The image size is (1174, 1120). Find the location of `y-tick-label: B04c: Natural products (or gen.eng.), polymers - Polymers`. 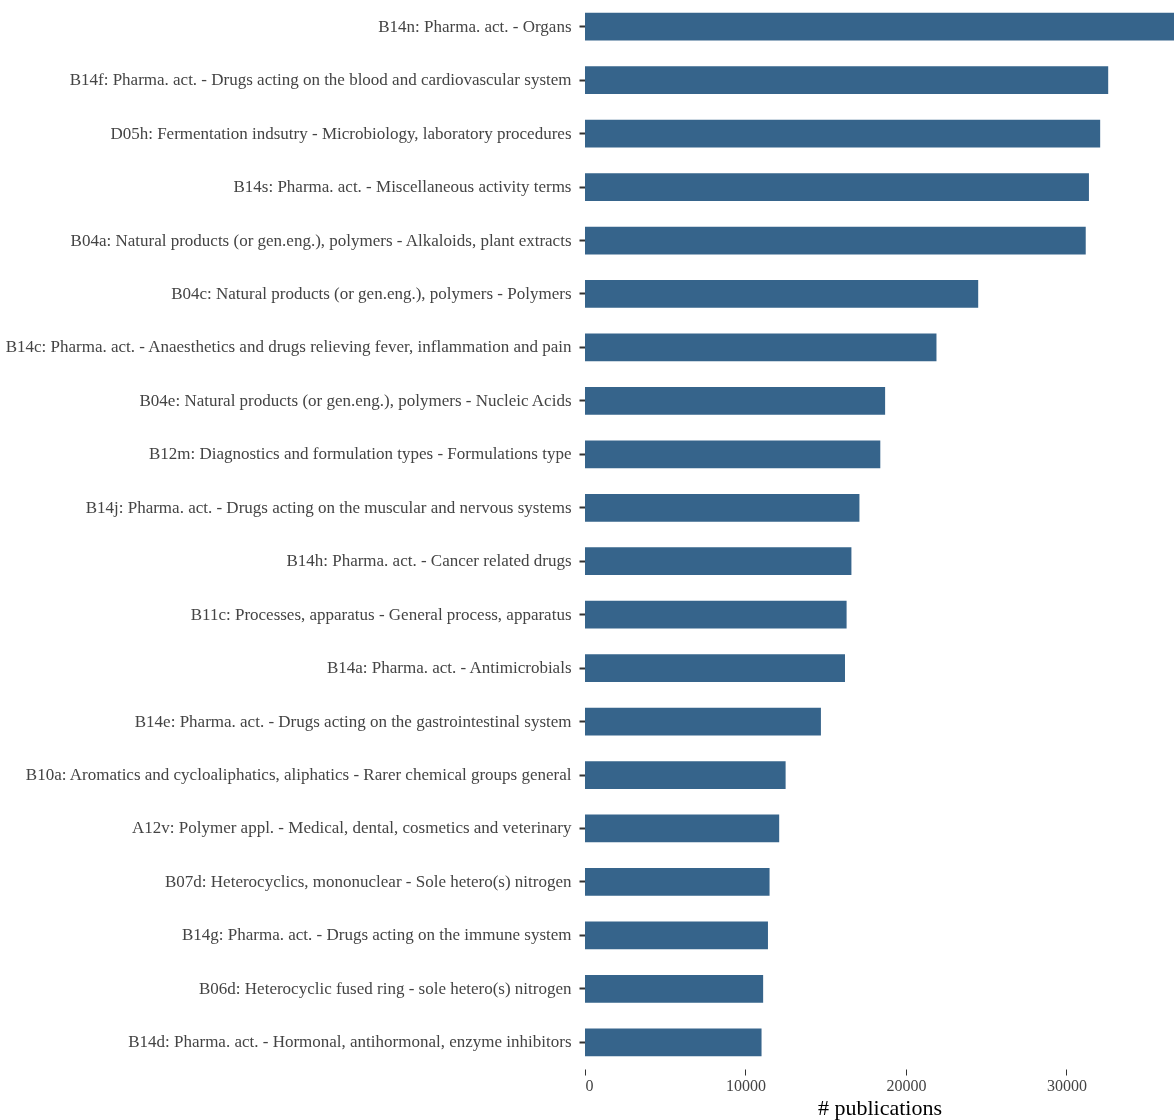

y-tick-label: B04c: Natural products (or gen.eng.), polymers - Polymers is located at coordinates (371, 293).